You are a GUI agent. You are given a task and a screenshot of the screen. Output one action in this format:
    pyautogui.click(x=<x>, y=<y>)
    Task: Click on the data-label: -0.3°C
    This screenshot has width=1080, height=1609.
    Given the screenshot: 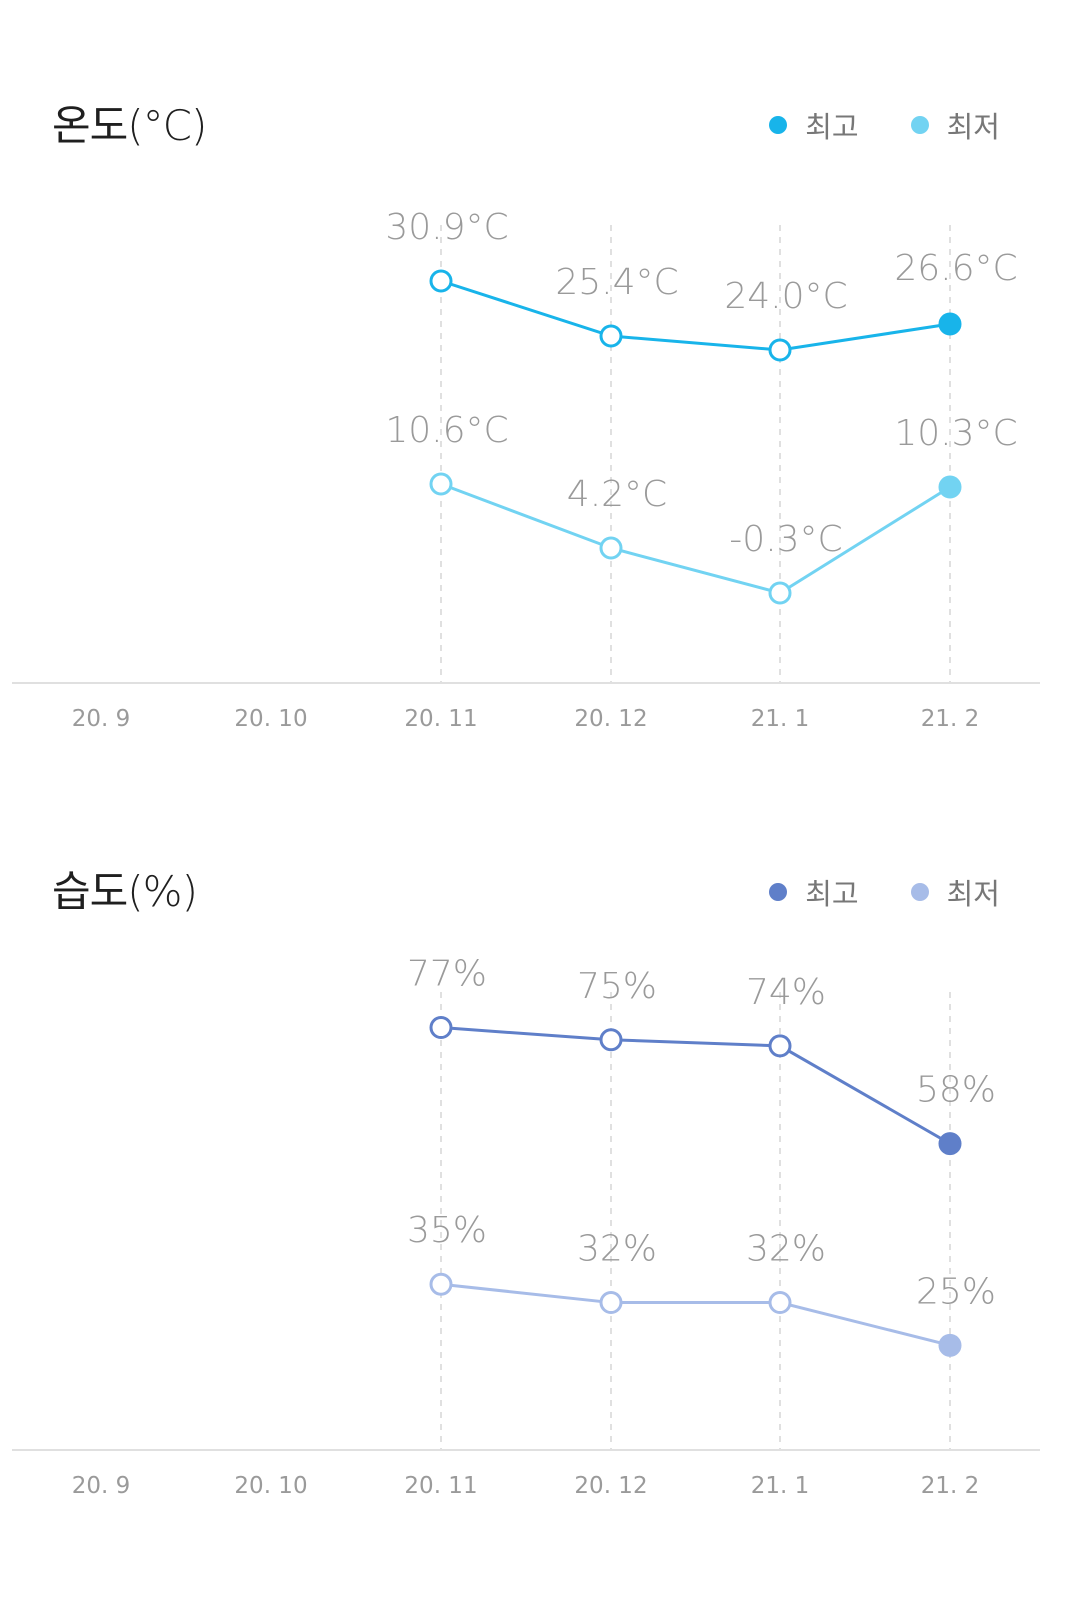 What is the action you would take?
    pyautogui.click(x=785, y=539)
    